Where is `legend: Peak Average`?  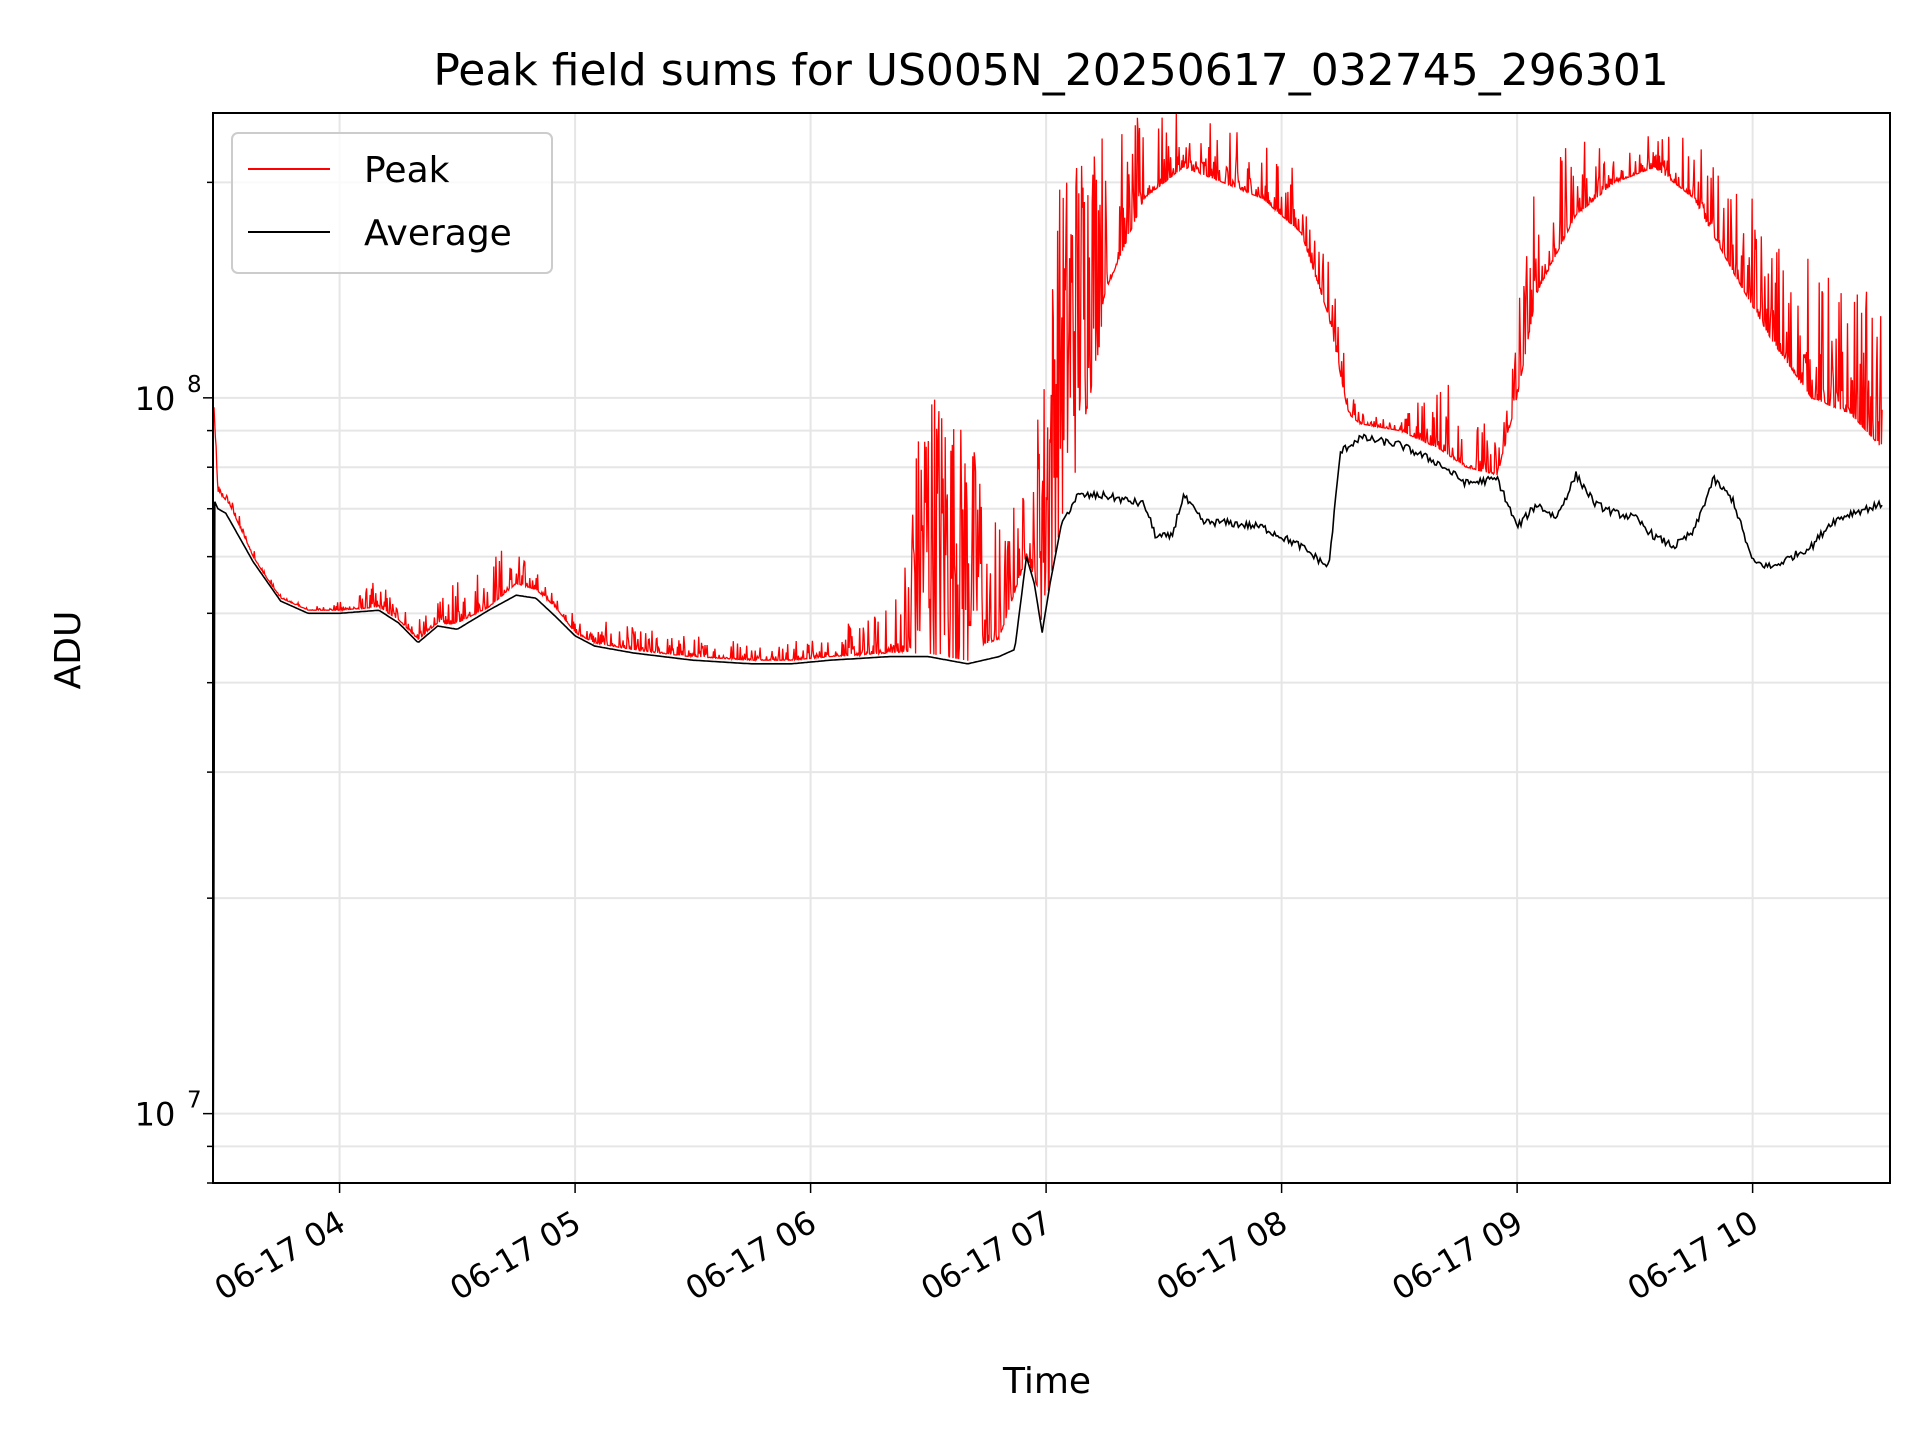
legend: Peak Average is located at coordinates (392, 203).